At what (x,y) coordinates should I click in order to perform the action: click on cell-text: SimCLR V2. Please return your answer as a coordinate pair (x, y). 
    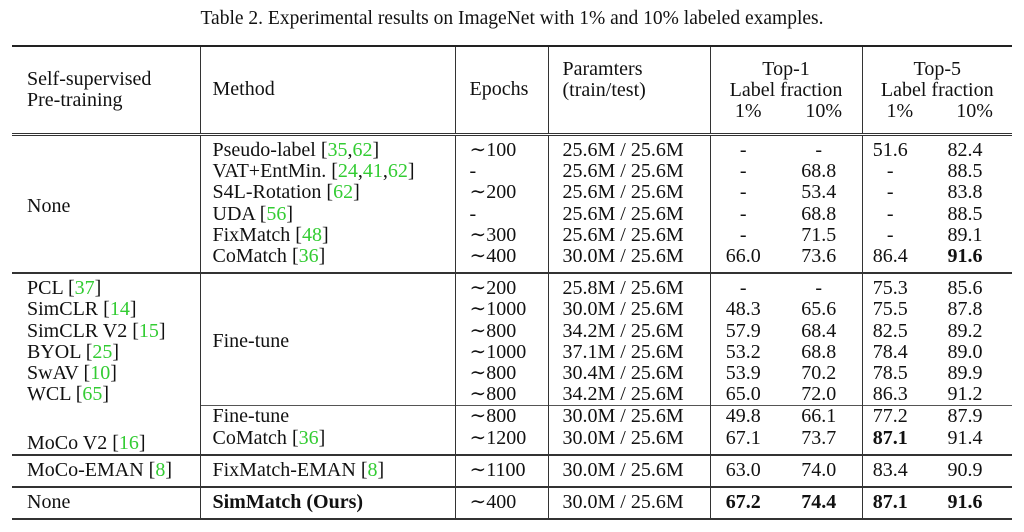
    Looking at the image, I should click on (77, 330).